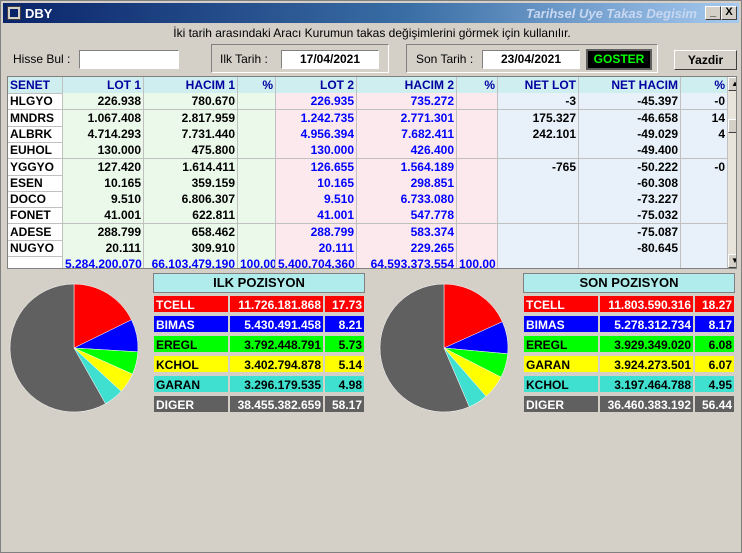 This screenshot has height=553, width=742. I want to click on total-cell-p2: 100,00, so click(477, 262).